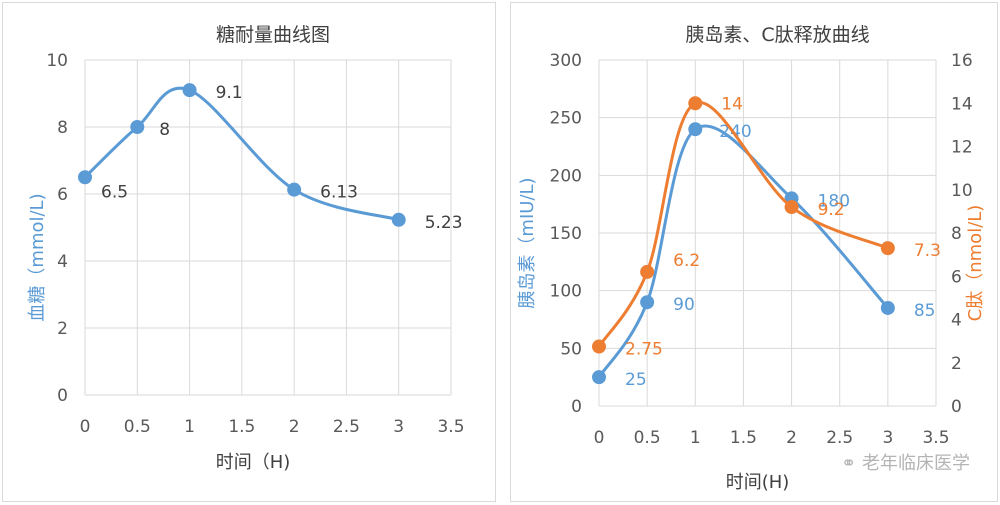 The image size is (1000, 505). I want to click on cpeptide-data-label: 2.75, so click(644, 350).